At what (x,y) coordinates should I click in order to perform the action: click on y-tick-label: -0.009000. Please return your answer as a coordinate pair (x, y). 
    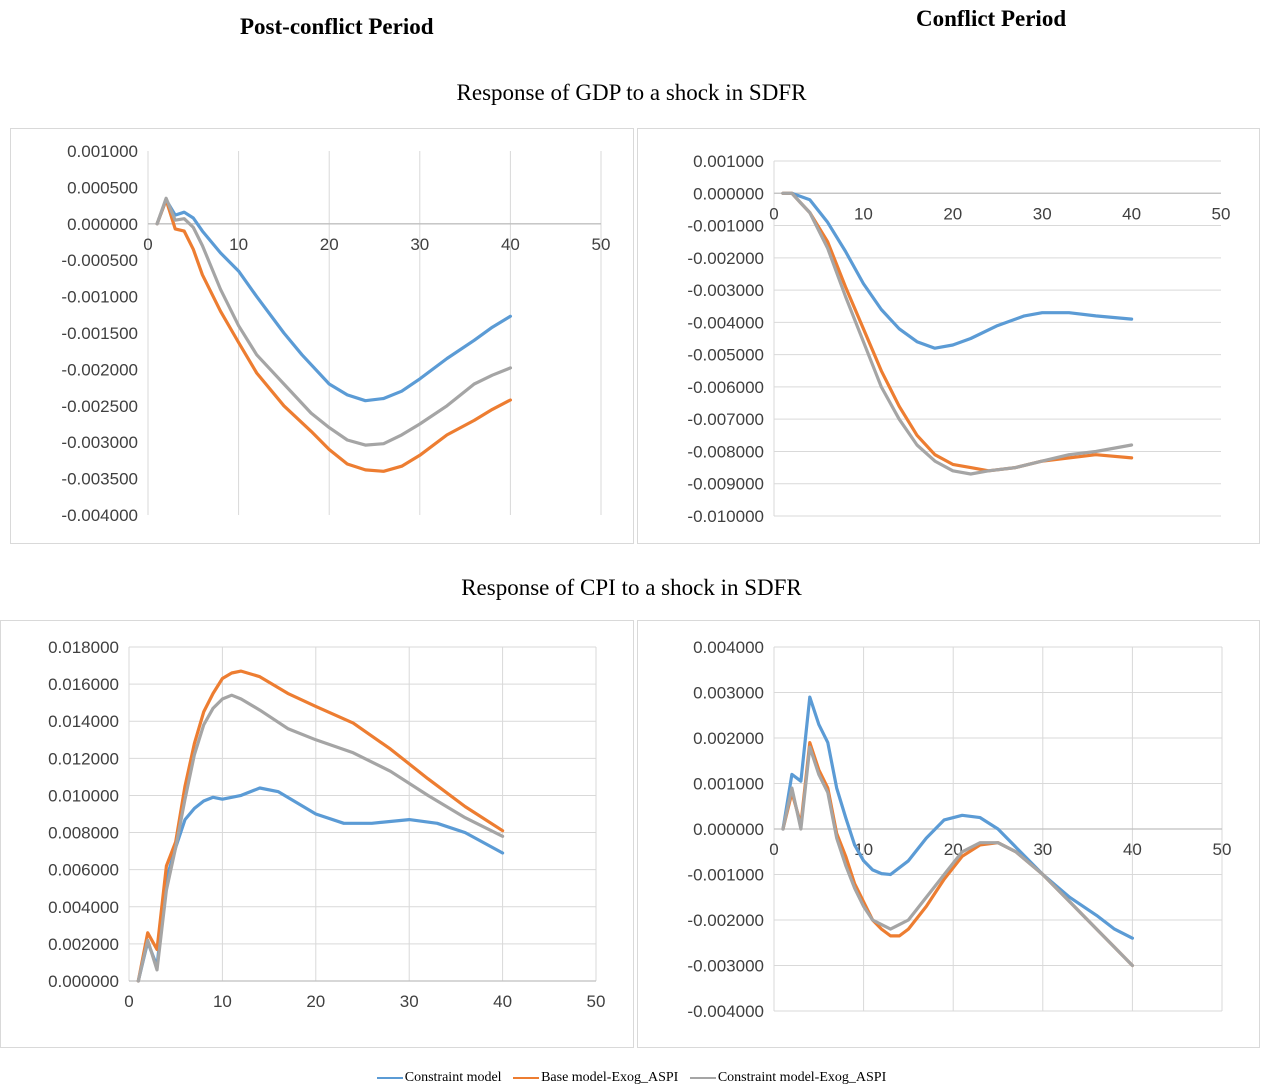
    Looking at the image, I should click on (725, 484).